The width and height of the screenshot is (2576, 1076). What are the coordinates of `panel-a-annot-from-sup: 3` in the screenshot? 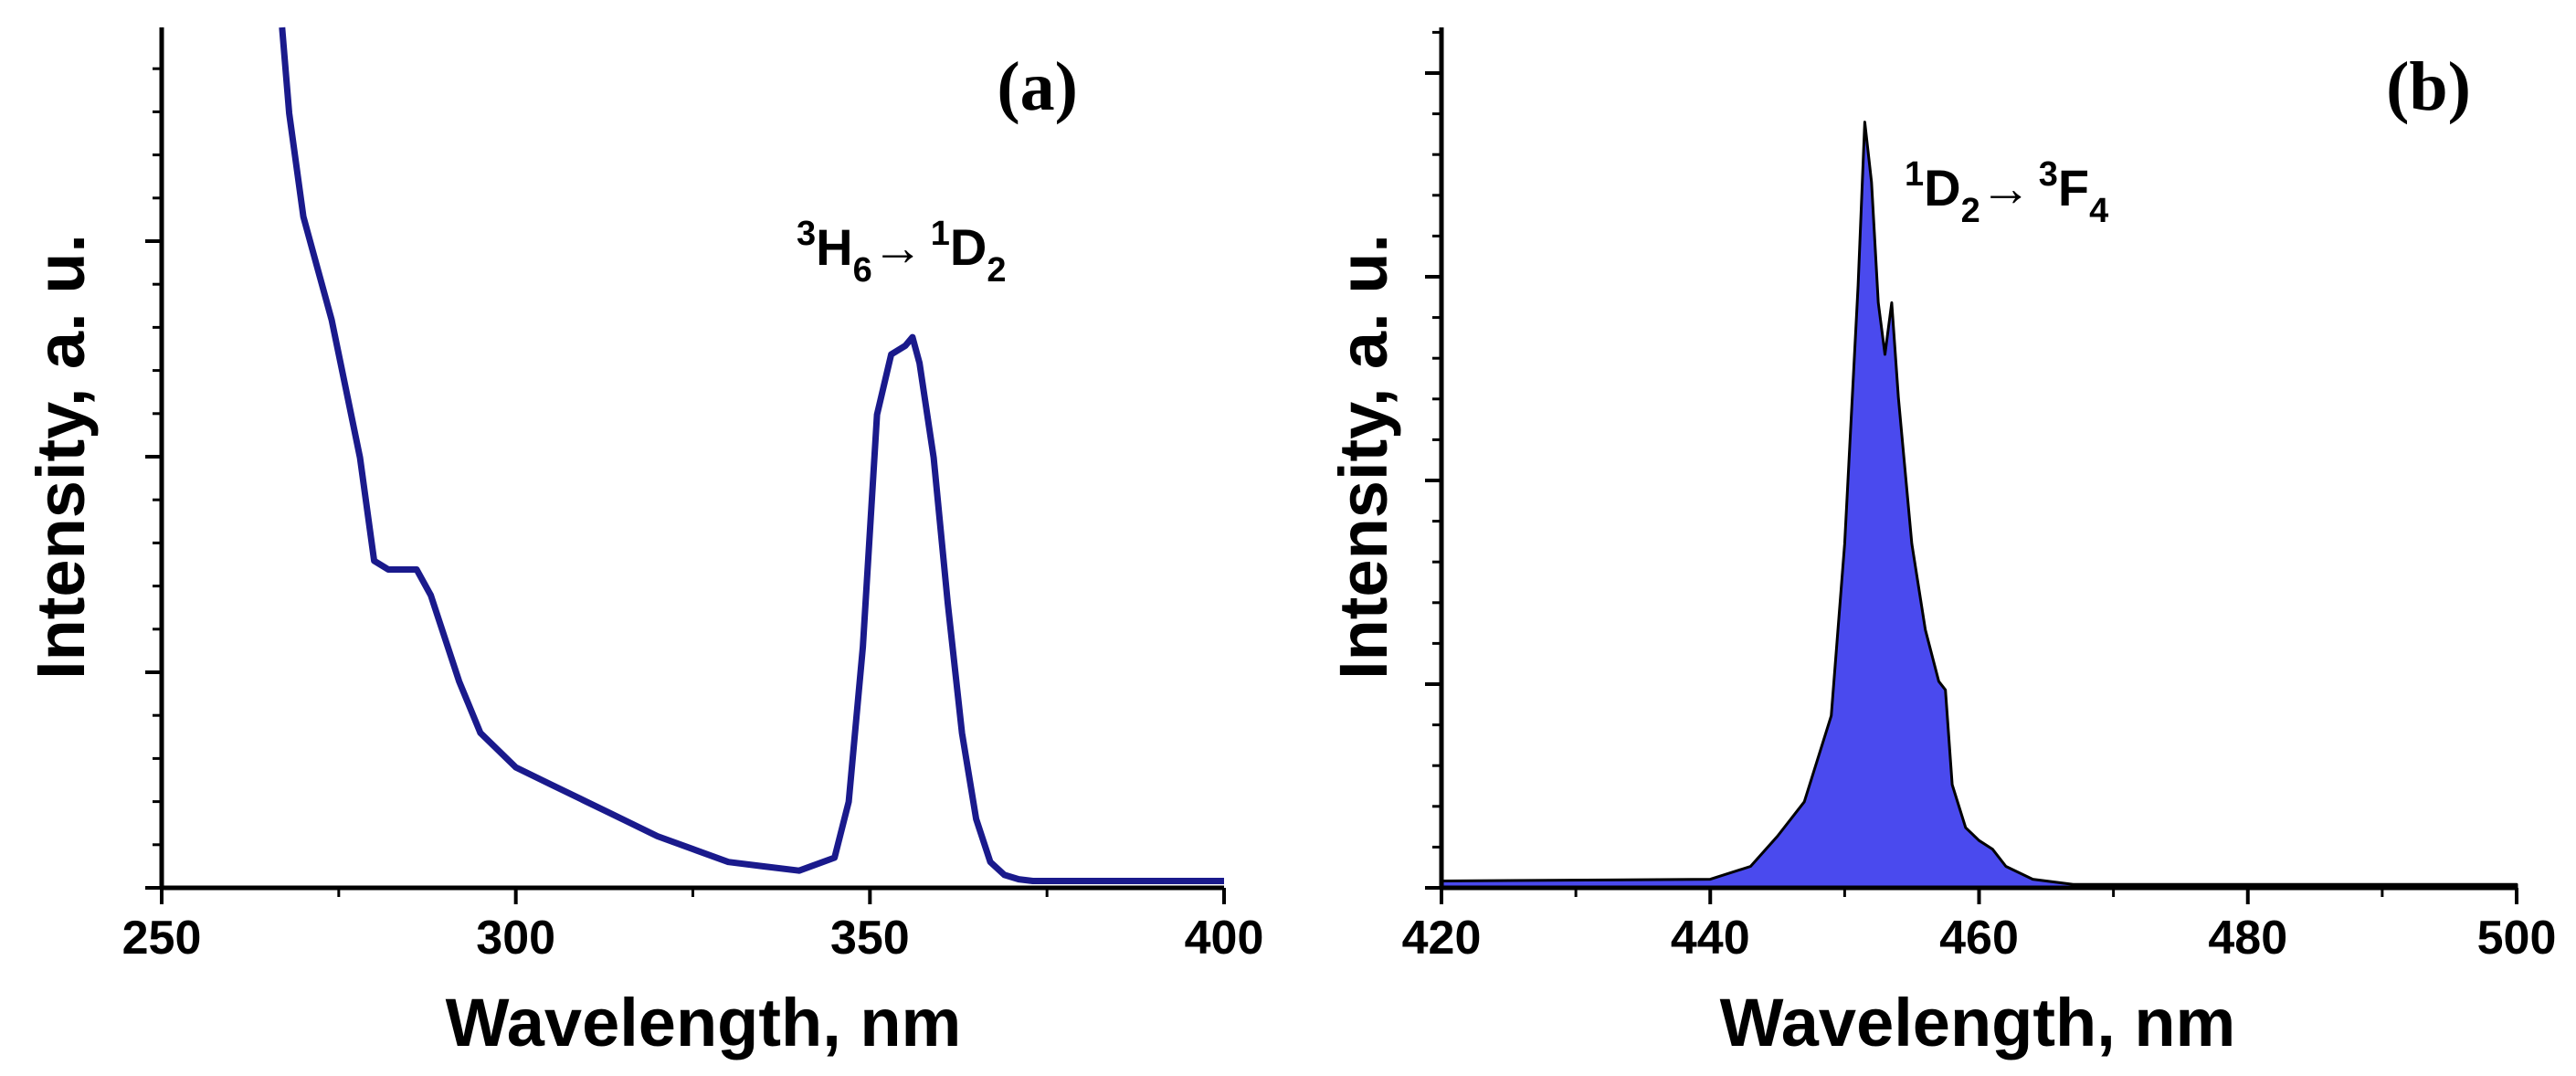 It's located at (806, 234).